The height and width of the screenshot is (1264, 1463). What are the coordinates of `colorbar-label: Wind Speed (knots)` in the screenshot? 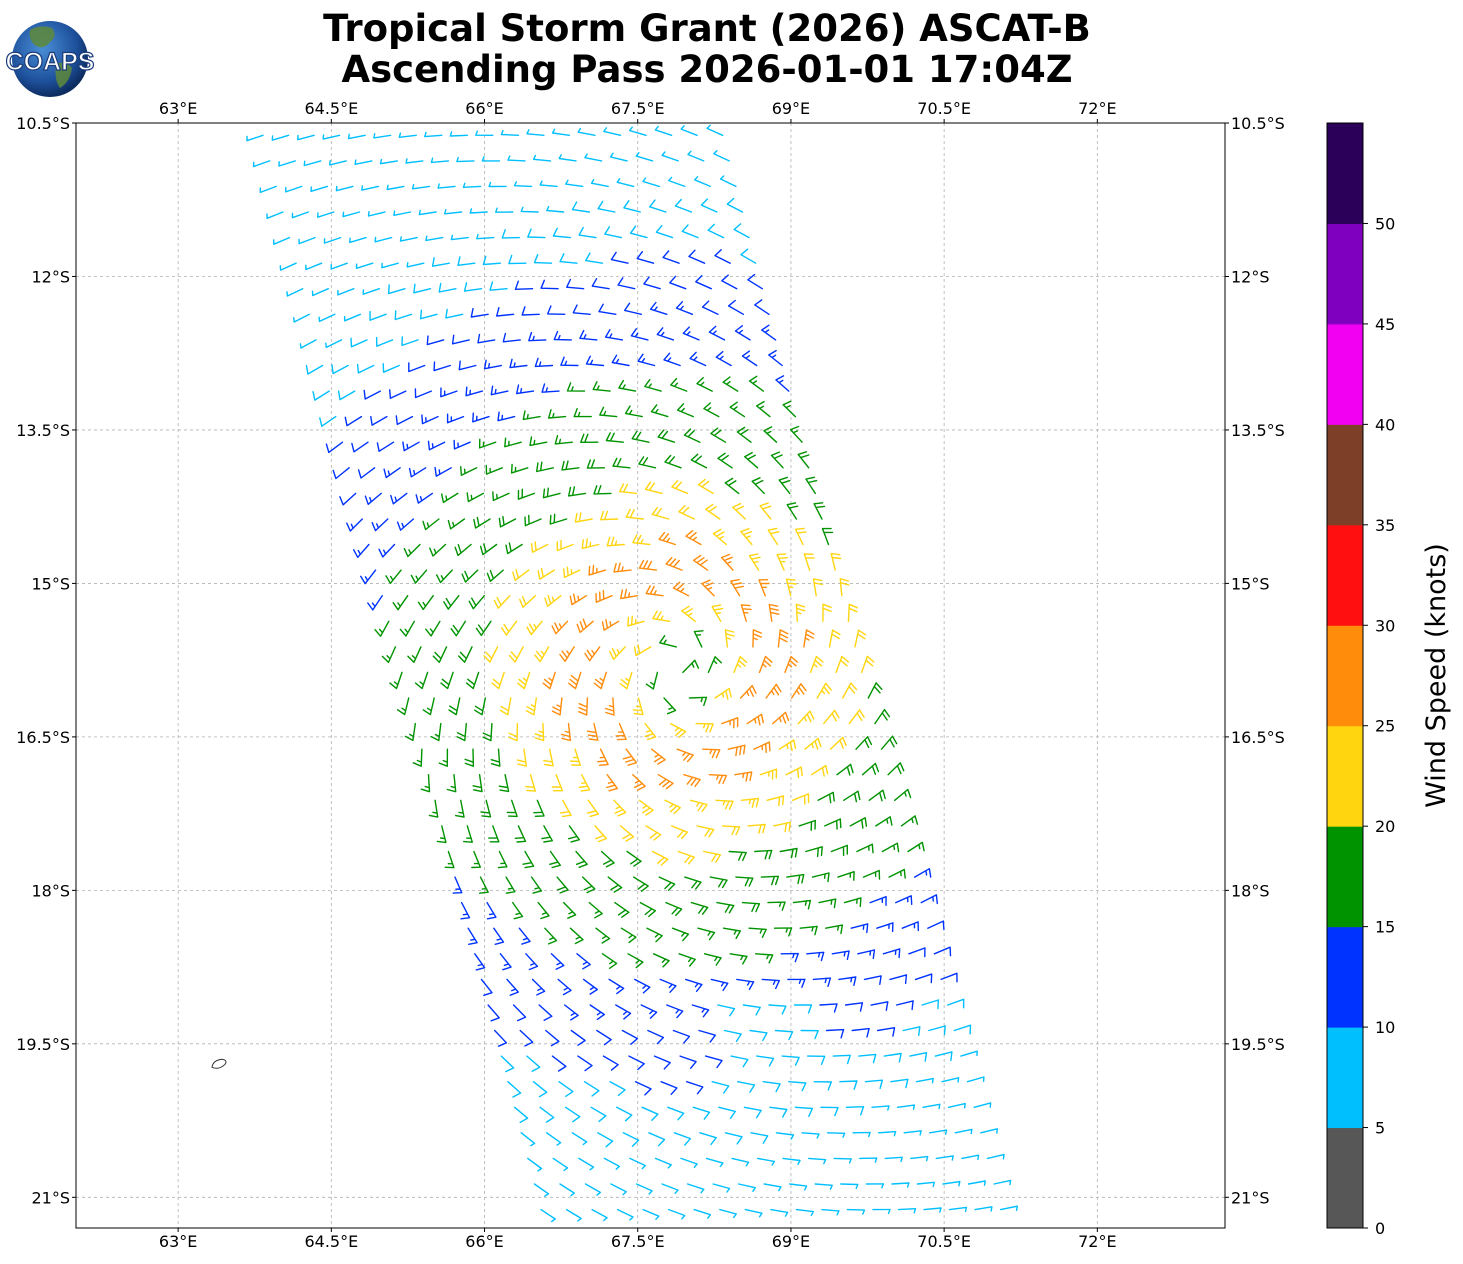 It's located at (1436, 675).